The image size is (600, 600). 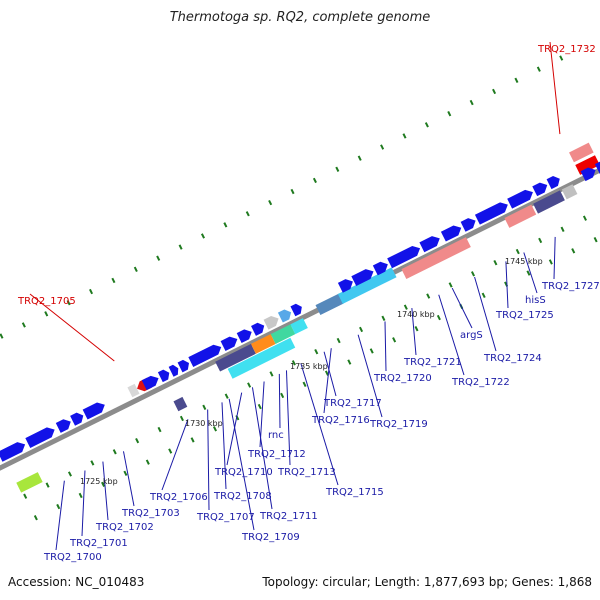 What do you see at coordinates (243, 472) in the screenshot?
I see `gene-label-trq2_1710: TRQ2_1710` at bounding box center [243, 472].